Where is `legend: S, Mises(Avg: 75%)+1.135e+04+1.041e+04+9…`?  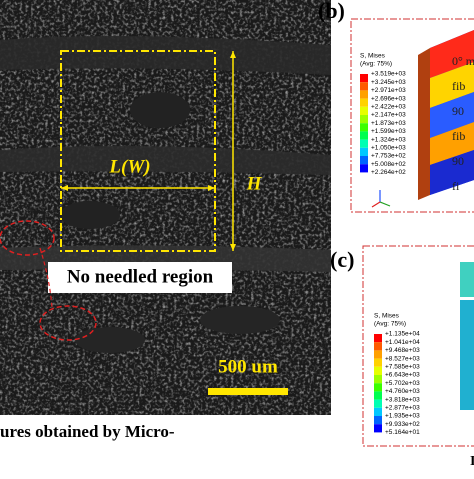 legend: S, Mises(Avg: 75%)+1.135e+04+1.041e+04+9… is located at coordinates (397, 374).